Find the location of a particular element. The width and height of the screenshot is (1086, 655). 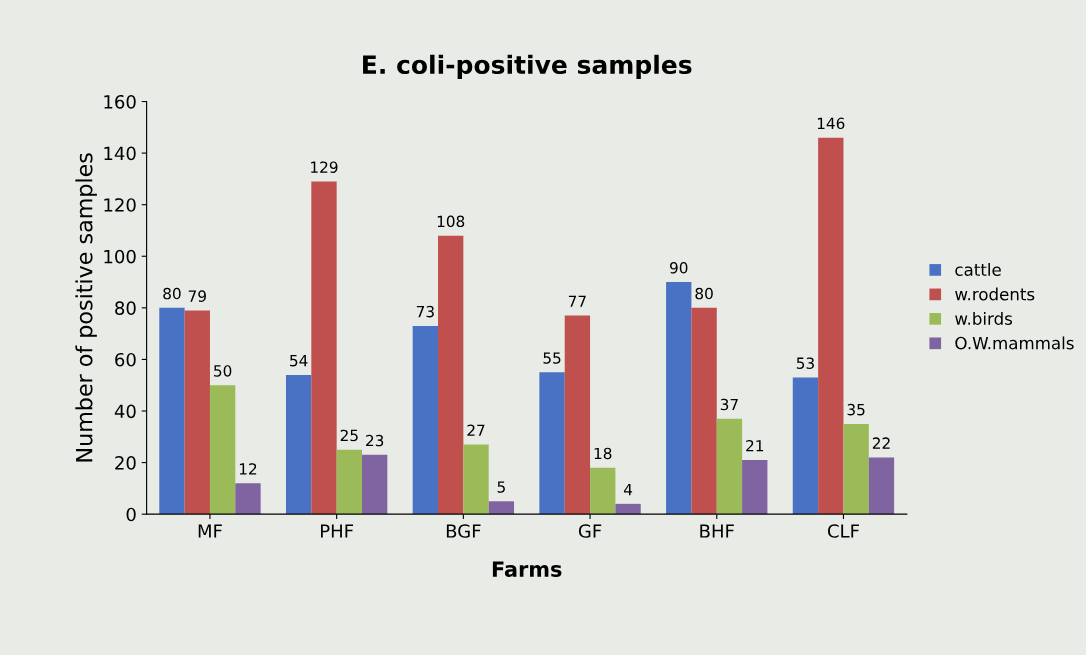

y-tick-label: 20 is located at coordinates (125, 463).